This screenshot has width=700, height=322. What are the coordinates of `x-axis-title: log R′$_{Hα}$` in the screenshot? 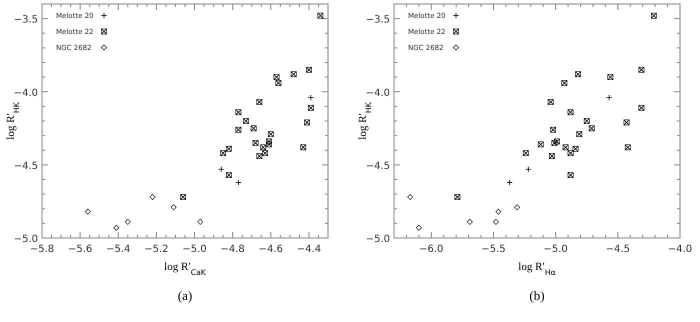 It's located at (537, 268).